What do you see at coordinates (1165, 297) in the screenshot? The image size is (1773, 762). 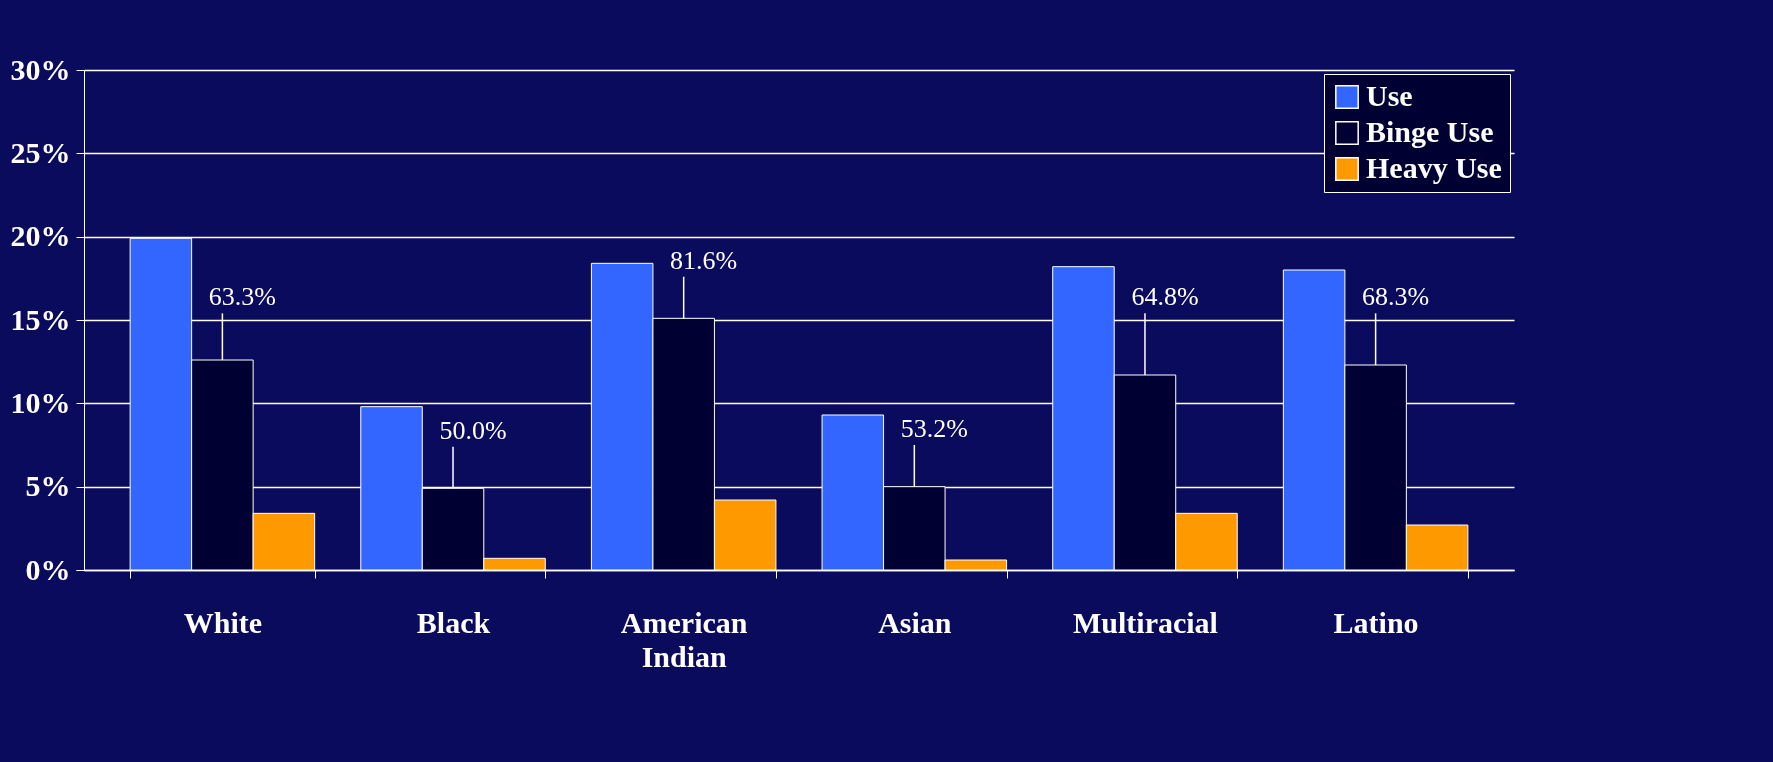 I see `annotation: 64.8%` at bounding box center [1165, 297].